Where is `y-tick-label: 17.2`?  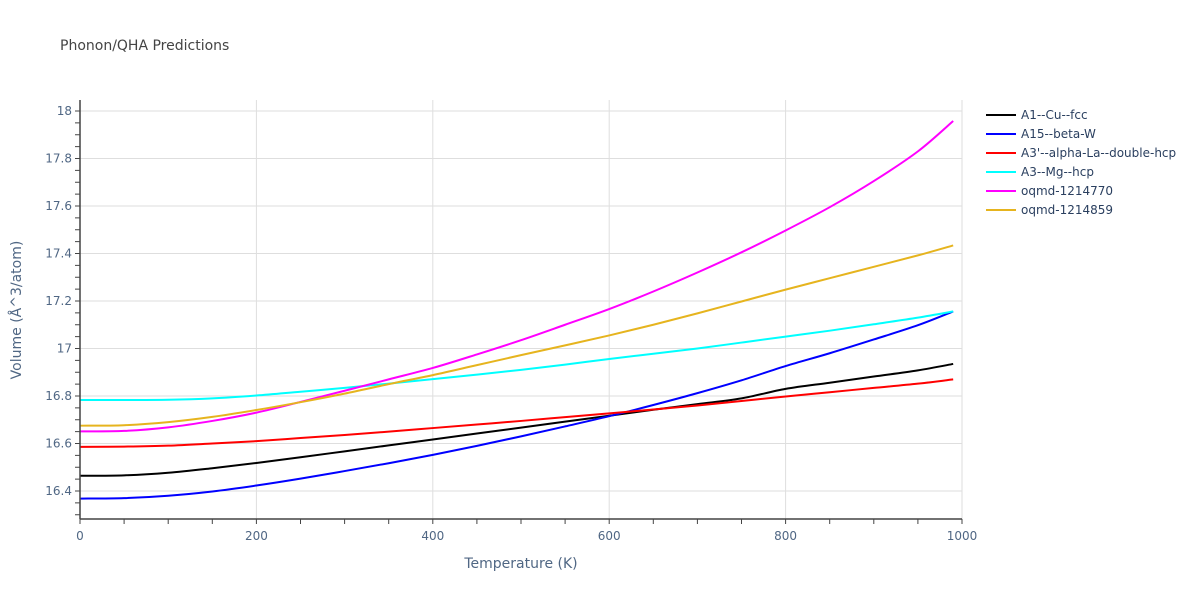
y-tick-label: 17.2 is located at coordinates (58, 301).